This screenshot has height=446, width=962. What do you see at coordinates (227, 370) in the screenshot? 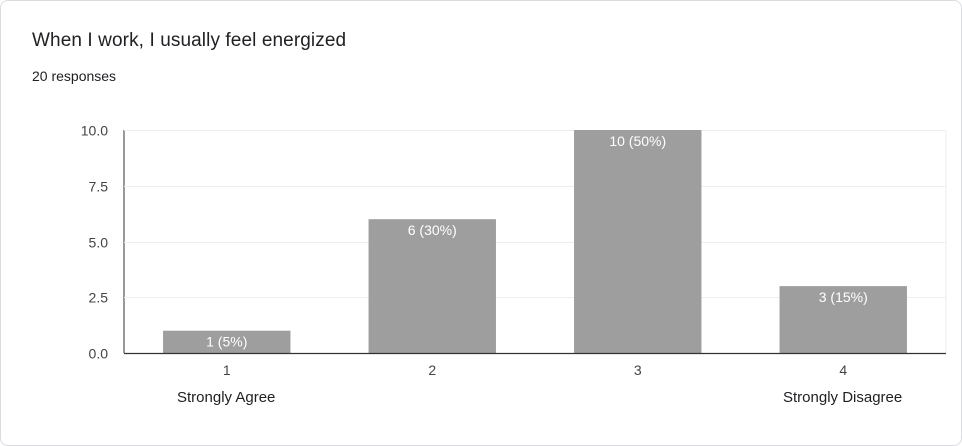
I see `x-tick-label: 1` at bounding box center [227, 370].